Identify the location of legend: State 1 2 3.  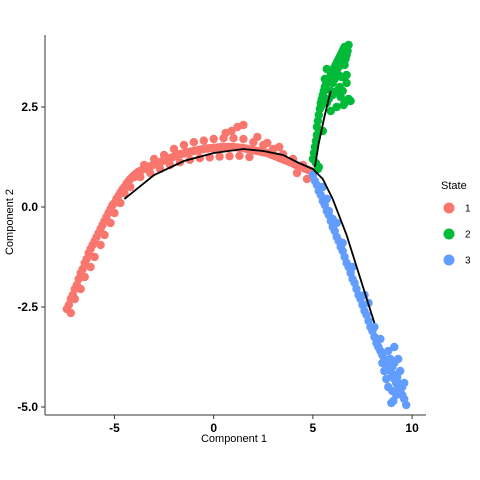
(456, 223).